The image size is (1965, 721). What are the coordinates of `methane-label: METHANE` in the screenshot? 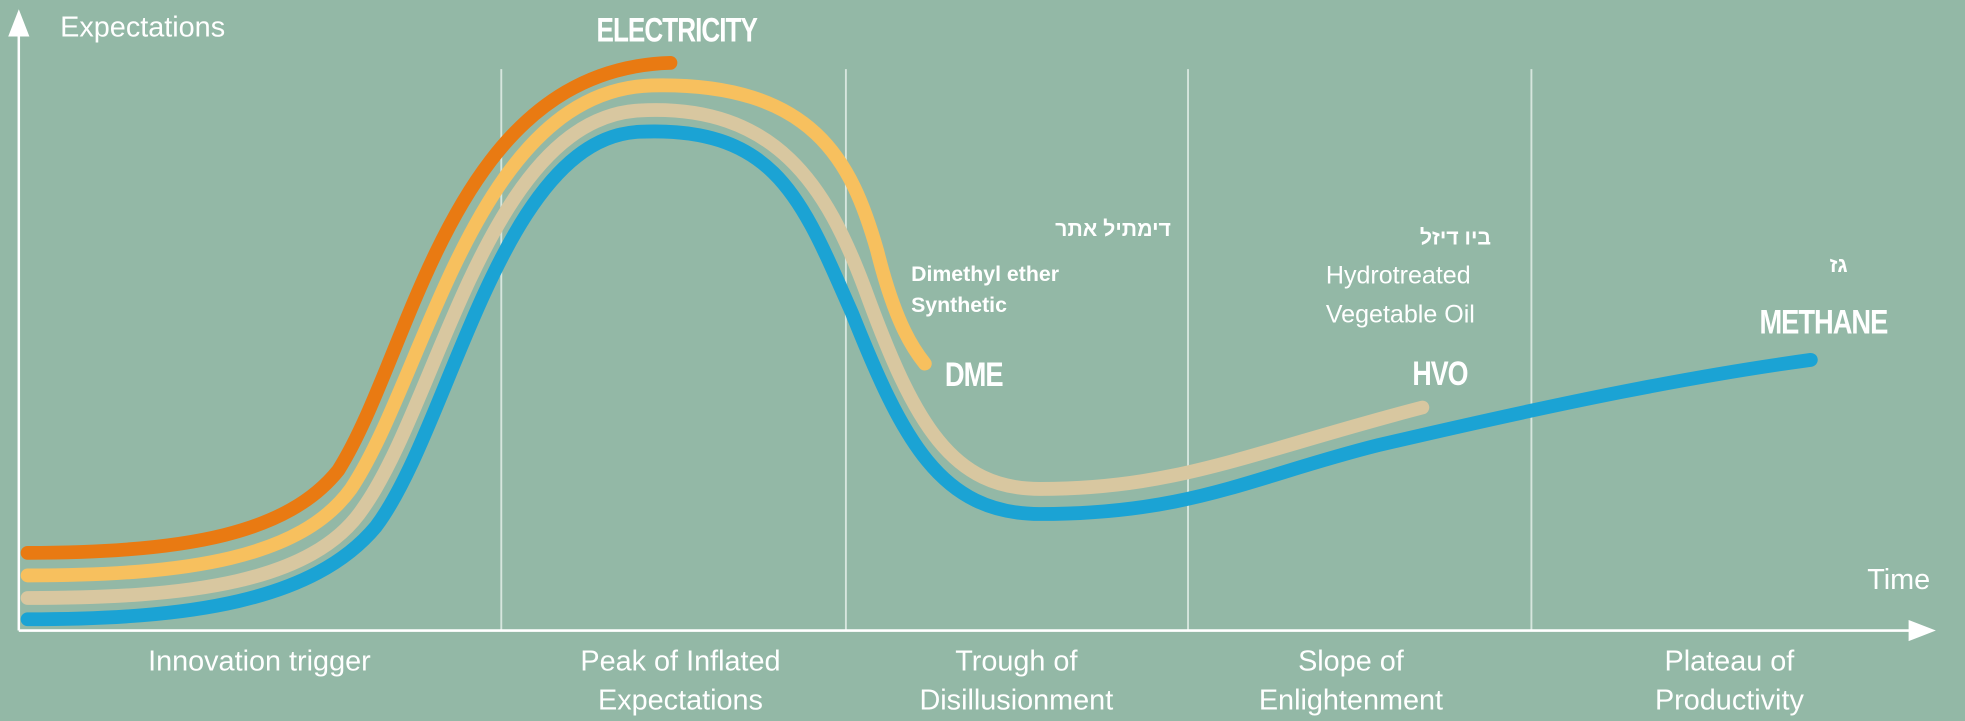 It's located at (1823, 323).